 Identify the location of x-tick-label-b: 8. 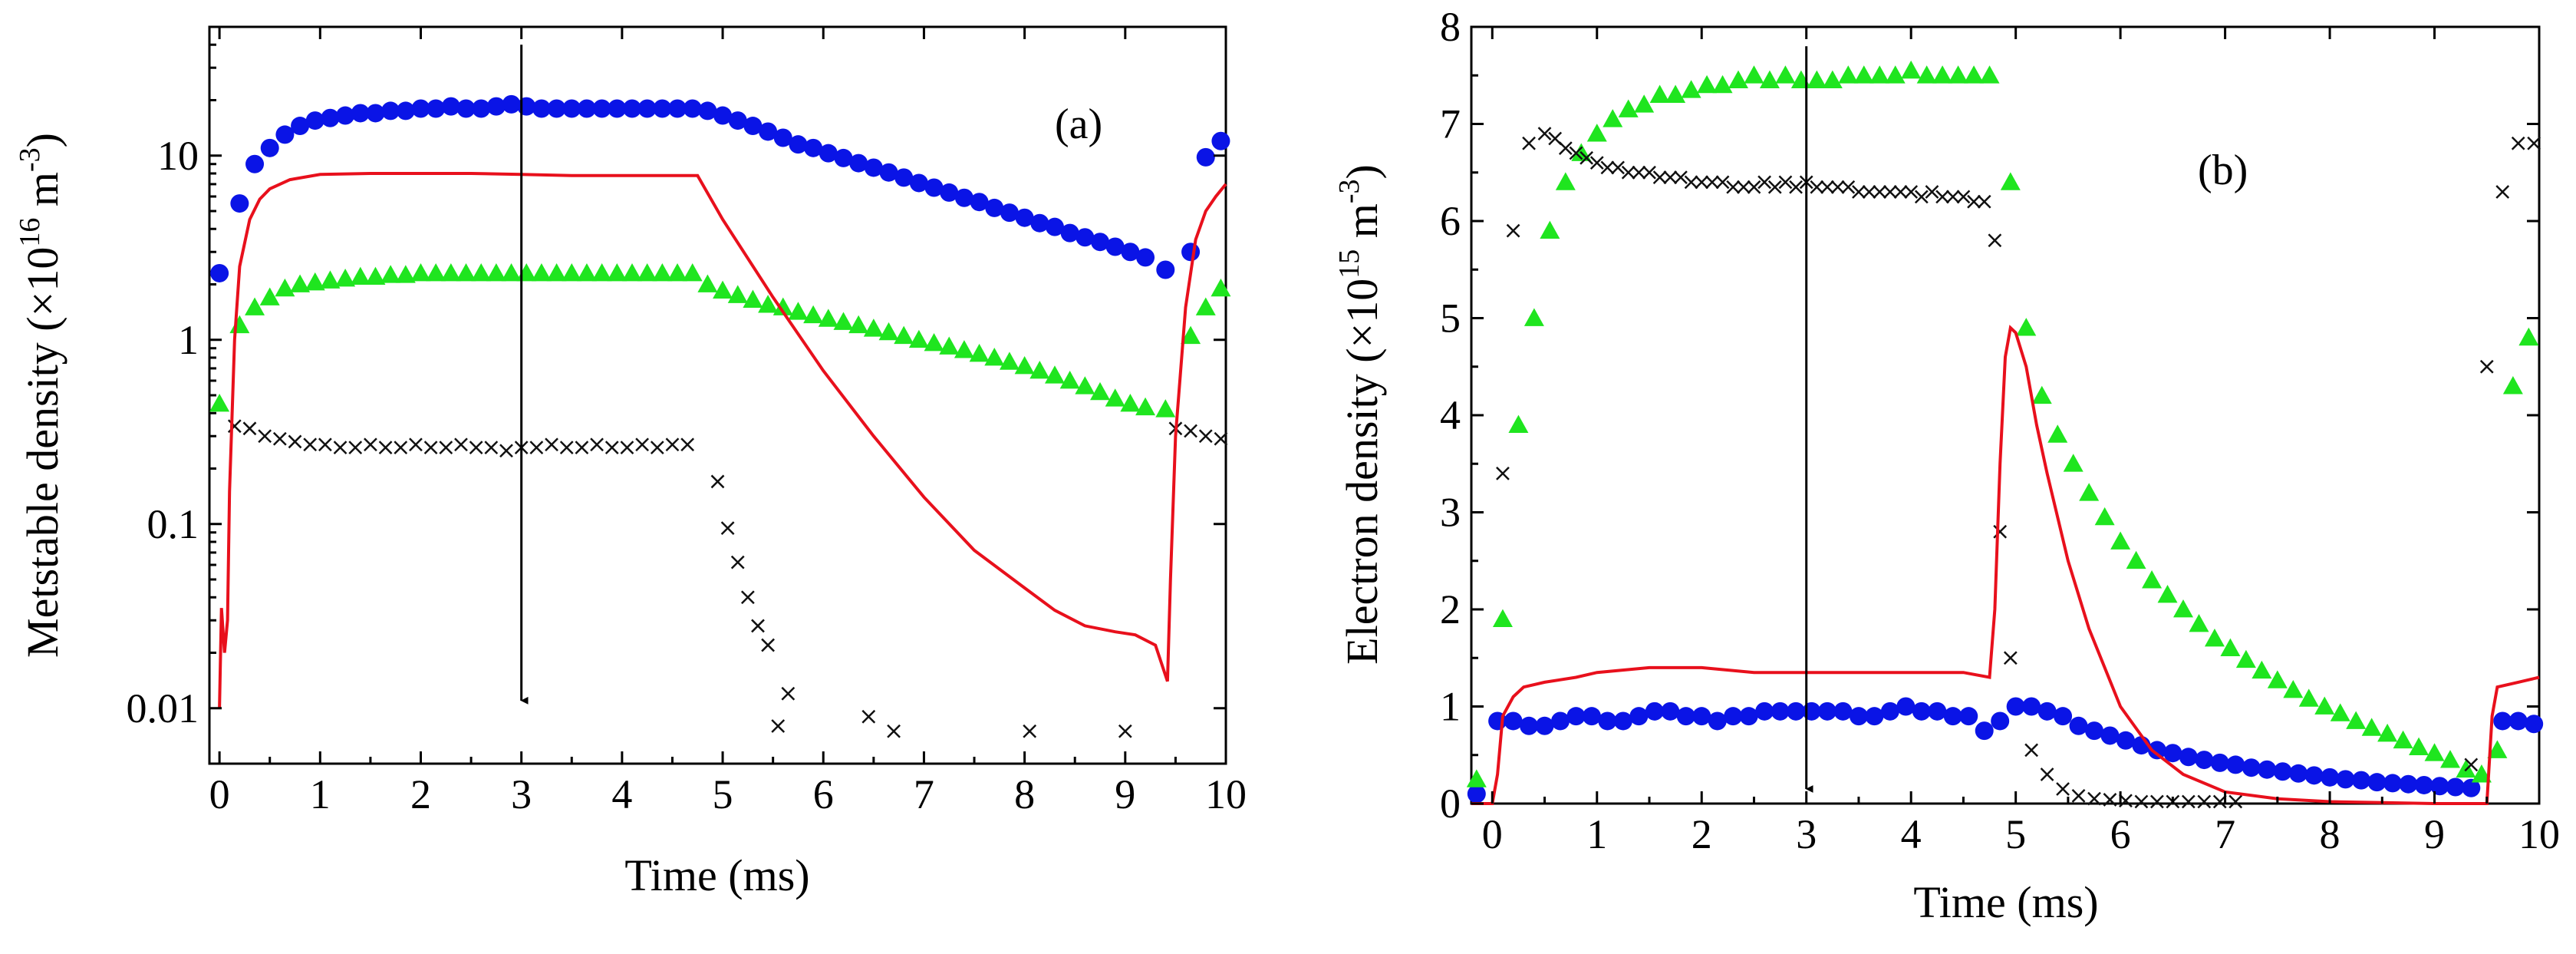
(2330, 834).